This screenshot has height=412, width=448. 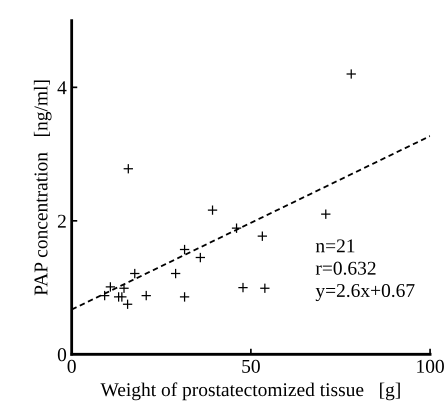 I want to click on x-tick-label: 100, so click(x=430, y=366).